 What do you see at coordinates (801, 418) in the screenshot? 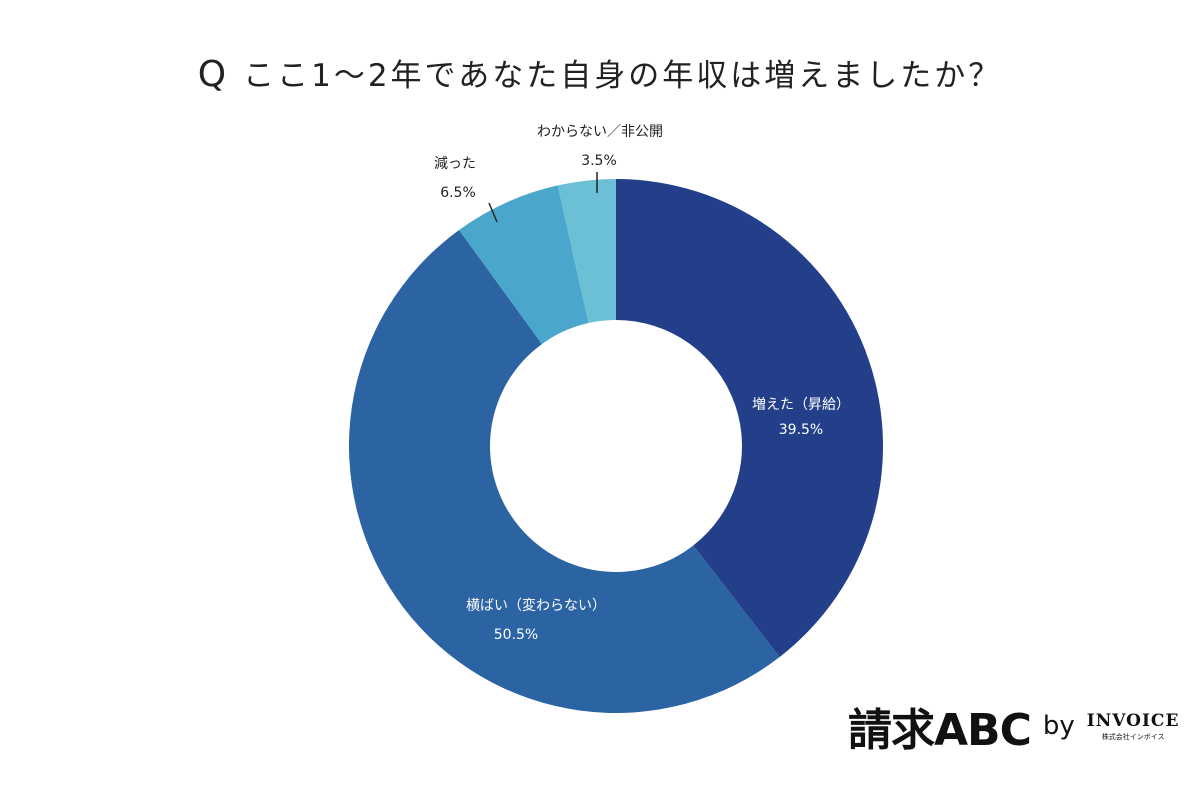
I see `label-increased: 増えた（昇給） 39.5%` at bounding box center [801, 418].